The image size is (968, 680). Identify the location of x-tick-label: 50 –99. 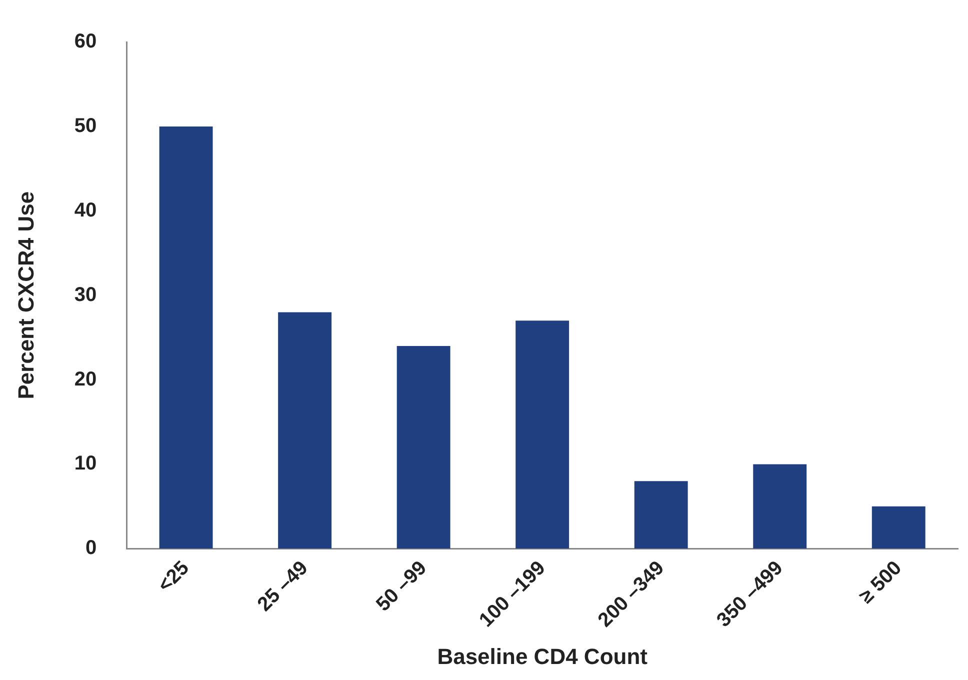
(401, 586).